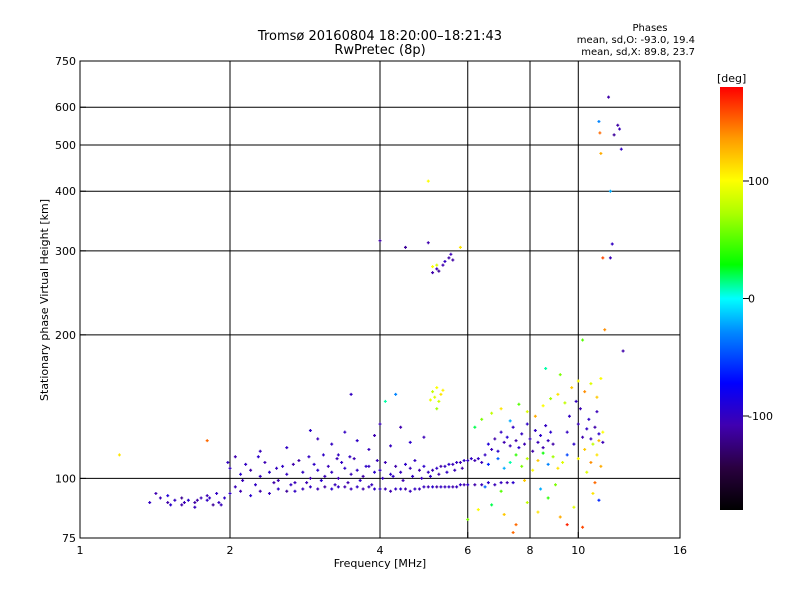 The width and height of the screenshot is (800, 600). What do you see at coordinates (760, 416) in the screenshot?
I see `colorbar-tick-label: -100` at bounding box center [760, 416].